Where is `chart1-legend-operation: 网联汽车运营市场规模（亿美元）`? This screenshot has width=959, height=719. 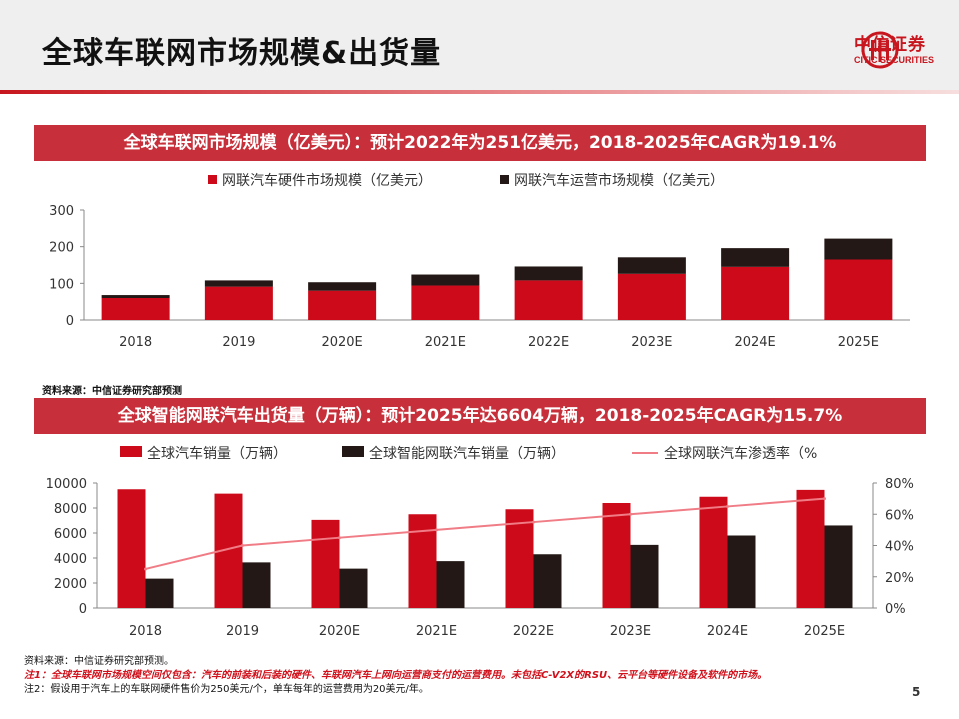 chart1-legend-operation: 网联汽车运营市场规模（亿美元） is located at coordinates (612, 180).